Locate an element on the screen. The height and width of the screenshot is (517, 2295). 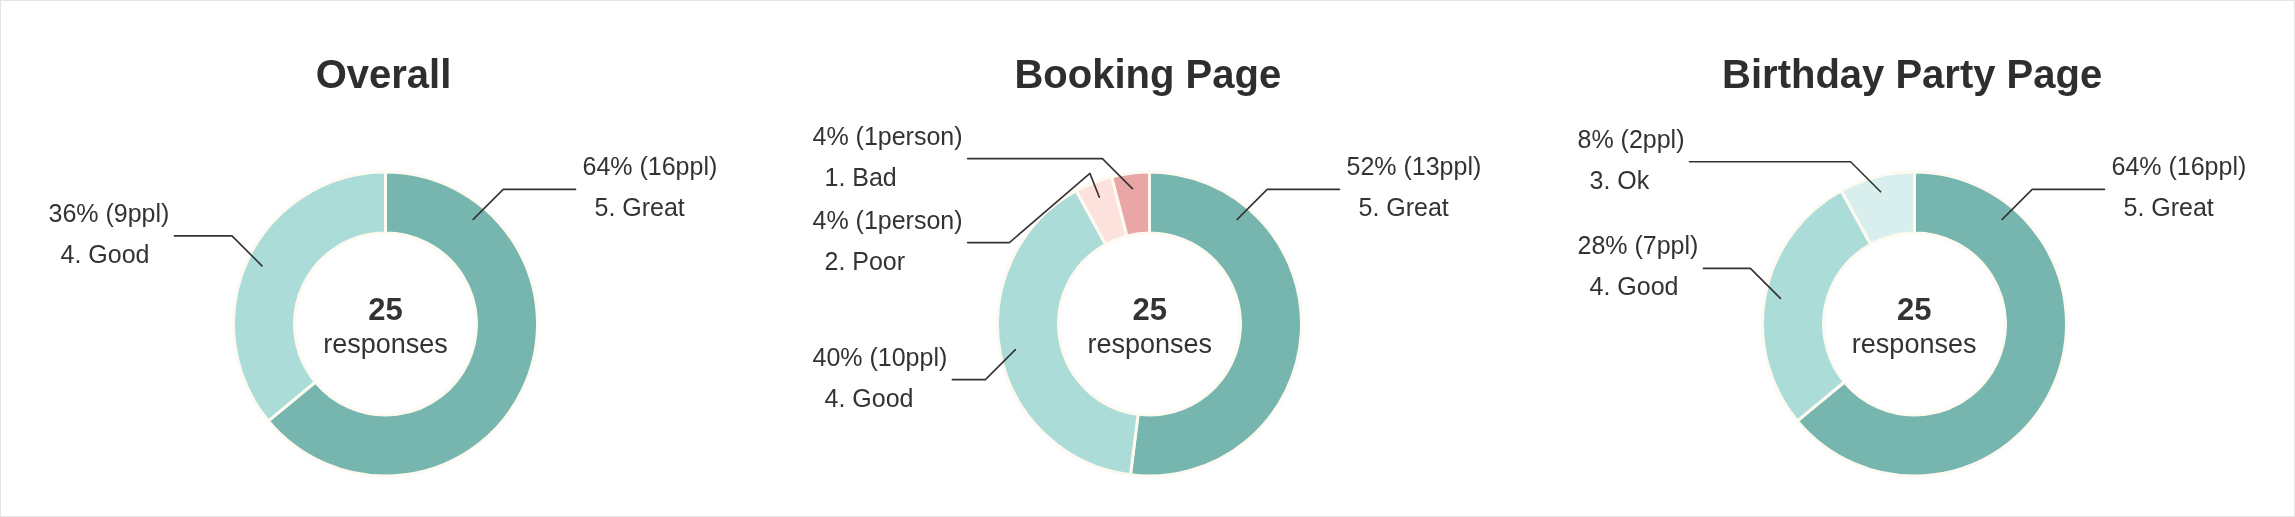
chart-title: Birthday Party Page is located at coordinates (1912, 74).